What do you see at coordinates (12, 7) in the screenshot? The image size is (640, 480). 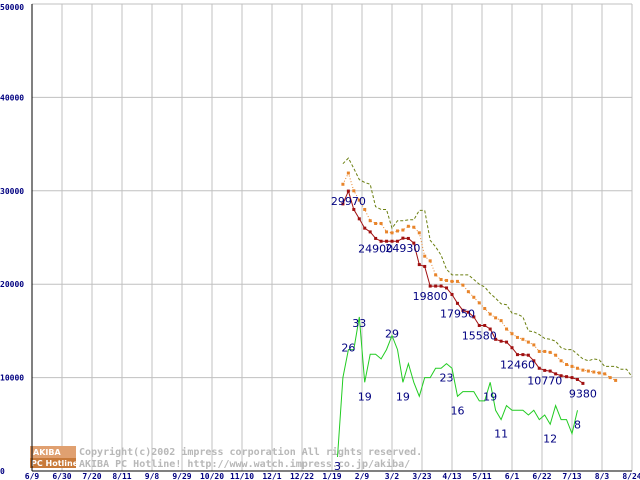 I see `y-tick-label: 50000` at bounding box center [12, 7].